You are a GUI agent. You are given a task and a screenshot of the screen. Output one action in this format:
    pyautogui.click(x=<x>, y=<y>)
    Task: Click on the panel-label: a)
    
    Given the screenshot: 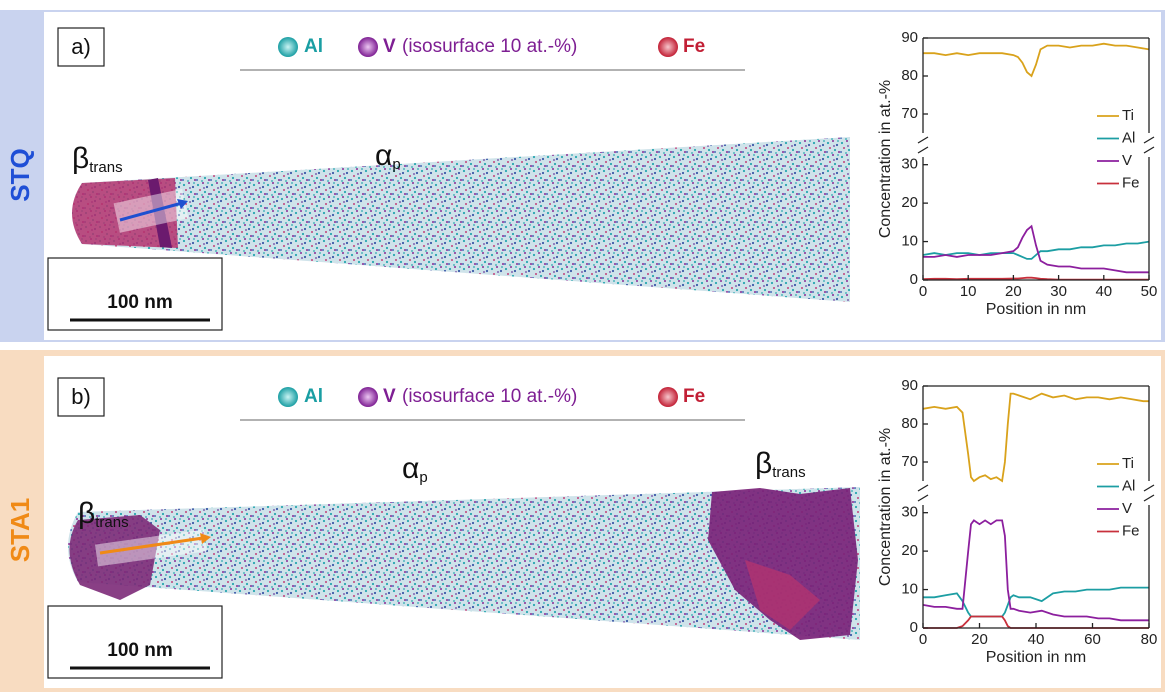 What is the action you would take?
    pyautogui.click(x=81, y=46)
    